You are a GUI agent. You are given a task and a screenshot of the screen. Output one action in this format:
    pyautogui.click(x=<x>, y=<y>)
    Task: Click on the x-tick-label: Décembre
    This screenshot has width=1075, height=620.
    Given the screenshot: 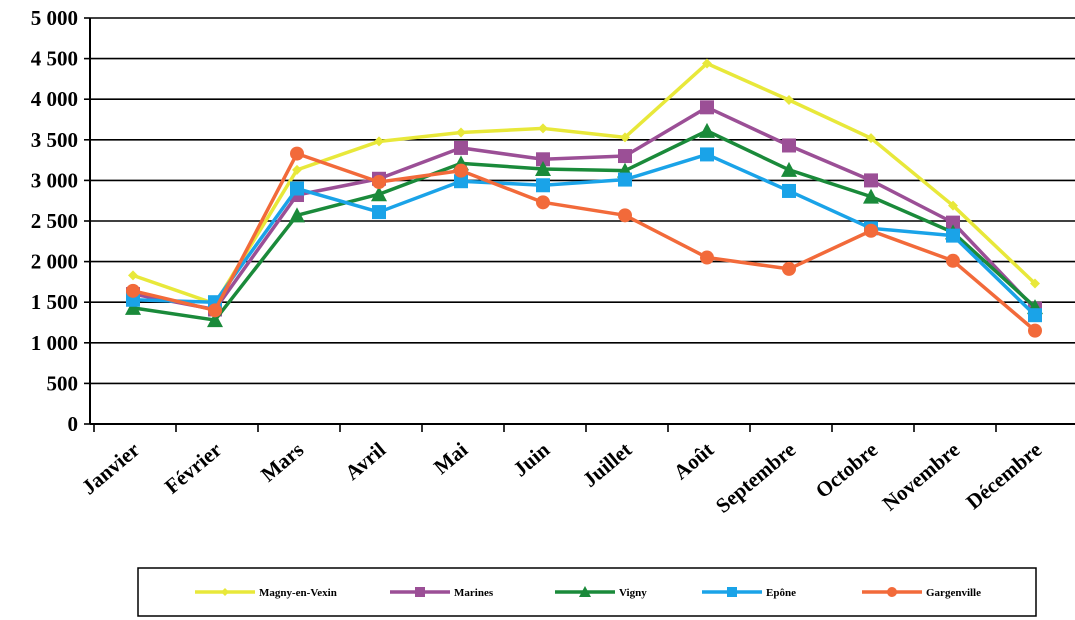 What is the action you would take?
    pyautogui.click(x=1003, y=475)
    